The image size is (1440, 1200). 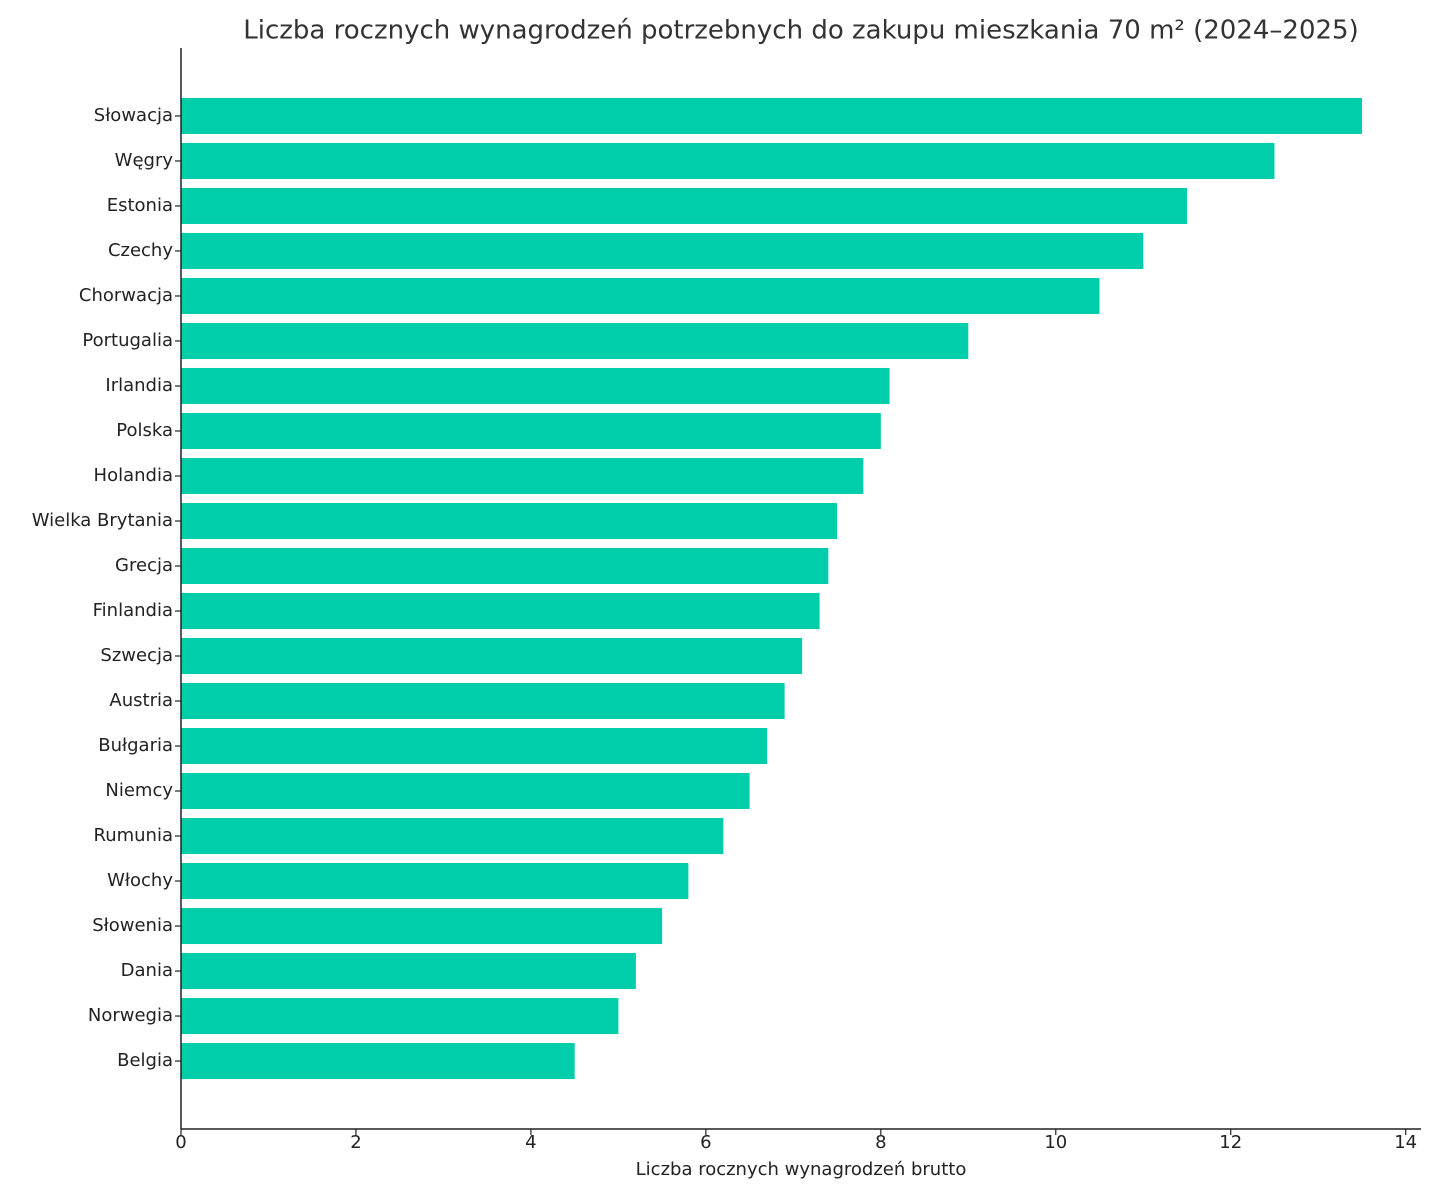 What do you see at coordinates (136, 655) in the screenshot?
I see `y-tick-label: Szwecja` at bounding box center [136, 655].